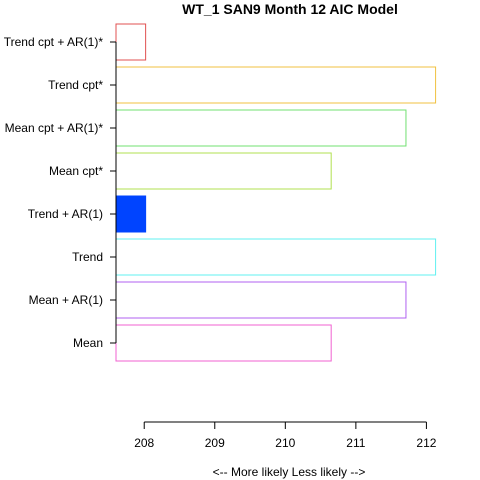  I want to click on y-tick-label-2: Mean cpt + AR(1)*, so click(54, 128).